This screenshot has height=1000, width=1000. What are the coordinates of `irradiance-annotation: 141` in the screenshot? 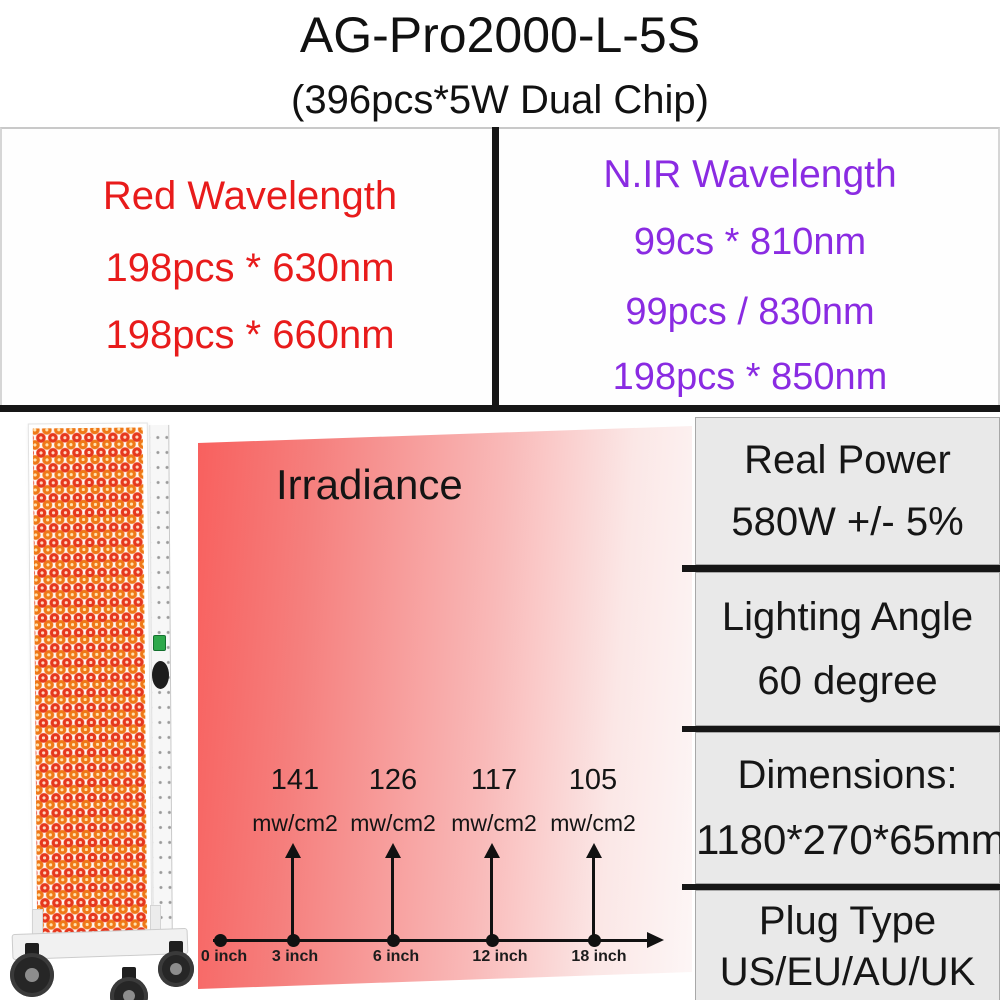 It's located at (295, 780).